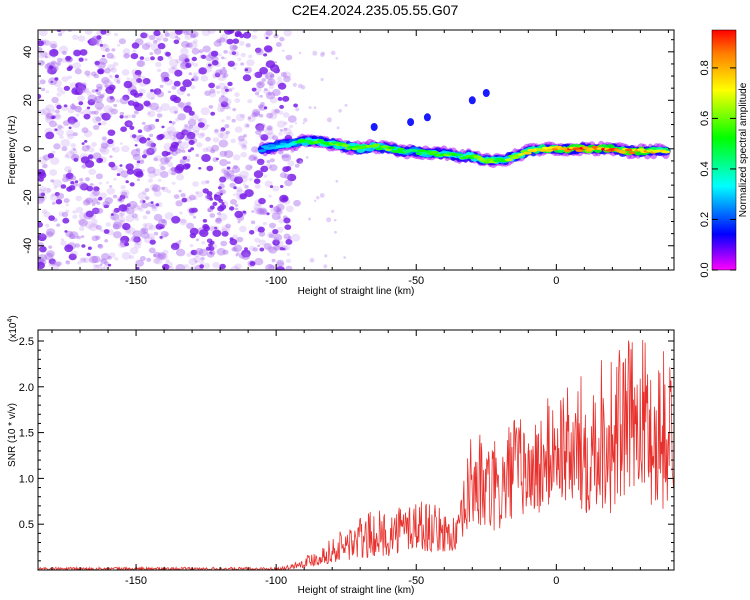  Describe the element at coordinates (13, 328) in the screenshot. I see `snr-y-multiplier: (x104)` at that location.